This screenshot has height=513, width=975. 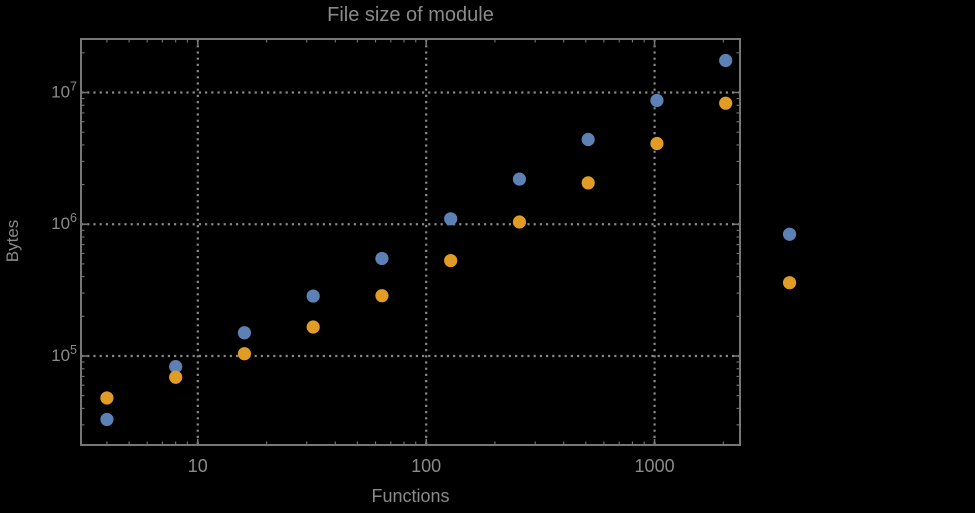 What do you see at coordinates (655, 466) in the screenshot?
I see `x-tick-label: 1000` at bounding box center [655, 466].